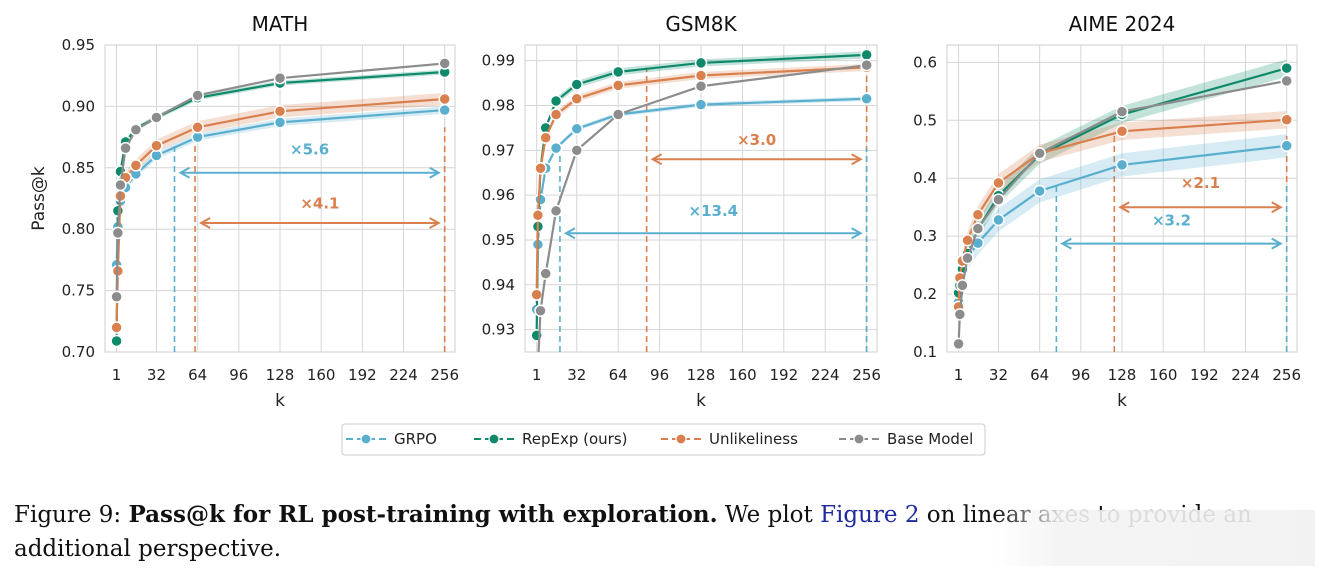 The width and height of the screenshot is (1329, 572). I want to click on x-tick-label: 256, so click(444, 375).